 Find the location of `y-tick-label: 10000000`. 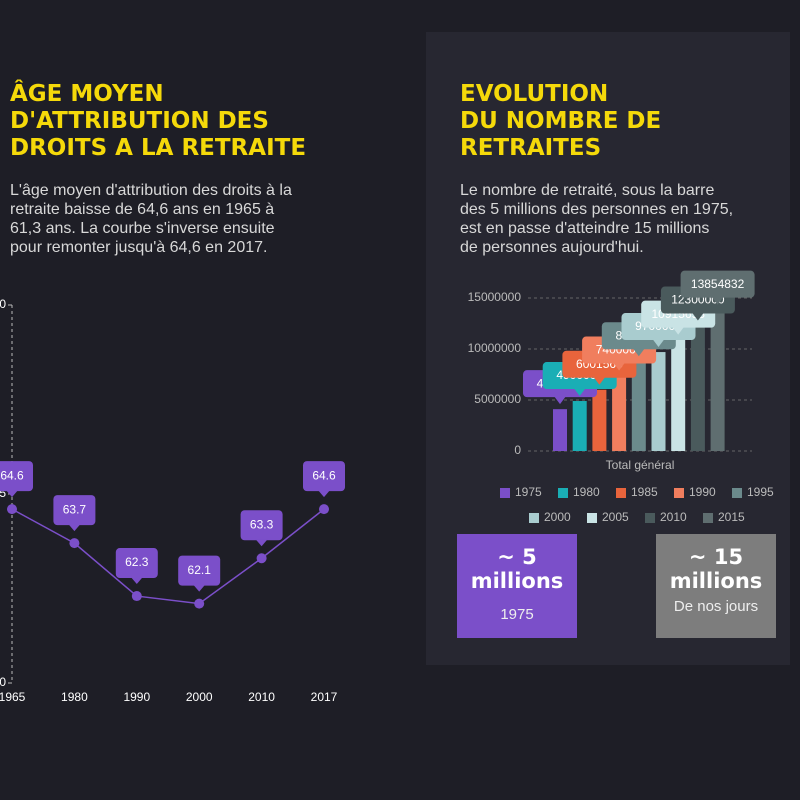

y-tick-label: 10000000 is located at coordinates (495, 348).